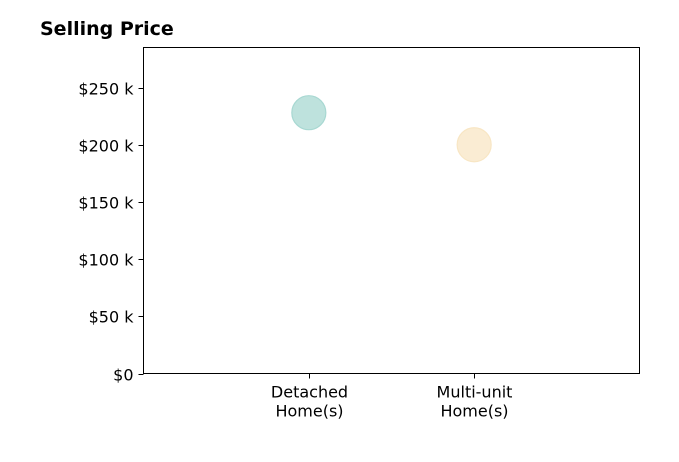 The width and height of the screenshot is (679, 462). What do you see at coordinates (107, 29) in the screenshot?
I see `chart-title: Selling Price` at bounding box center [107, 29].